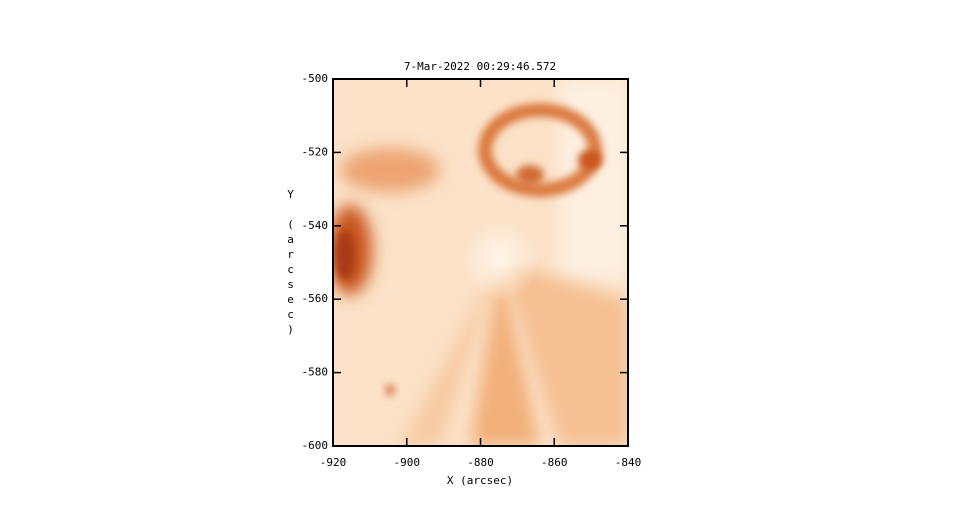  I want to click on y-tick-label: -560, so click(315, 298).